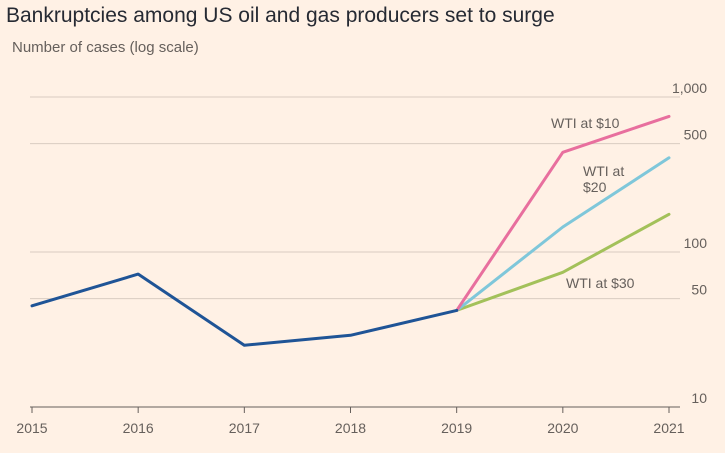 This screenshot has width=725, height=453. I want to click on annotation-wti_30: WTI at $30, so click(600, 283).